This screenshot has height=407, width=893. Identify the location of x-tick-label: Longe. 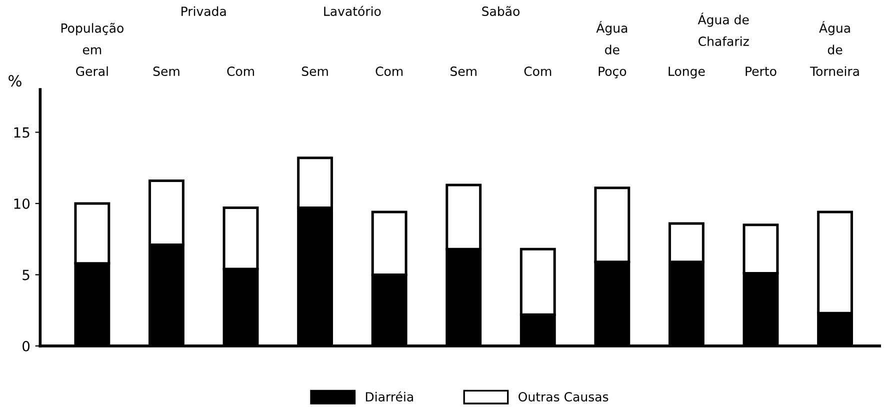
(686, 72).